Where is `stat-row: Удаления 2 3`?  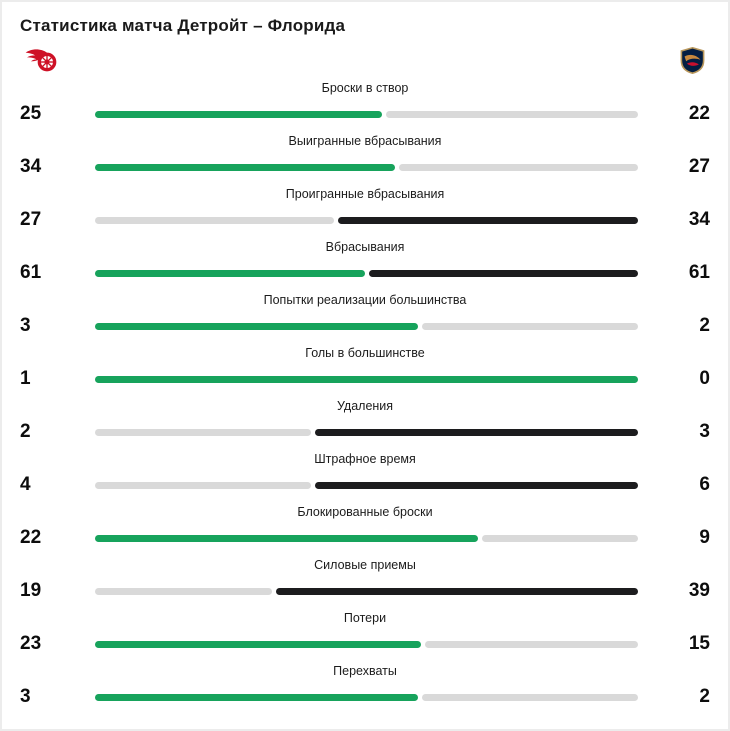 stat-row: Удаления 2 3 is located at coordinates (365, 421).